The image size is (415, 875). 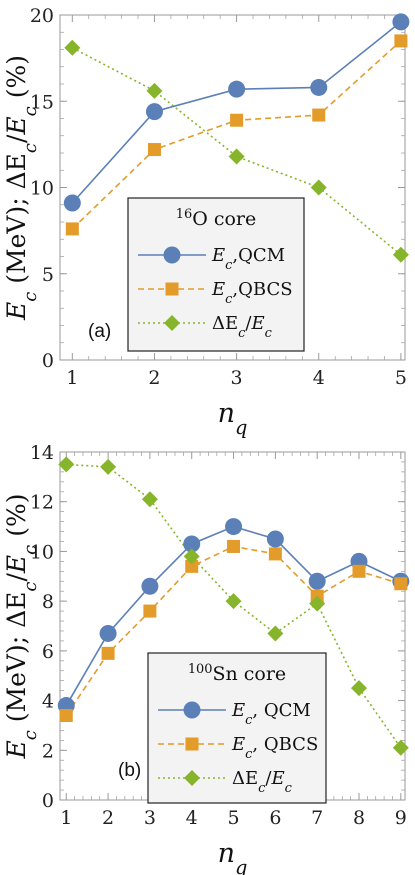 I want to click on legend-label-1: Ec,QBCS, so click(x=252, y=293).